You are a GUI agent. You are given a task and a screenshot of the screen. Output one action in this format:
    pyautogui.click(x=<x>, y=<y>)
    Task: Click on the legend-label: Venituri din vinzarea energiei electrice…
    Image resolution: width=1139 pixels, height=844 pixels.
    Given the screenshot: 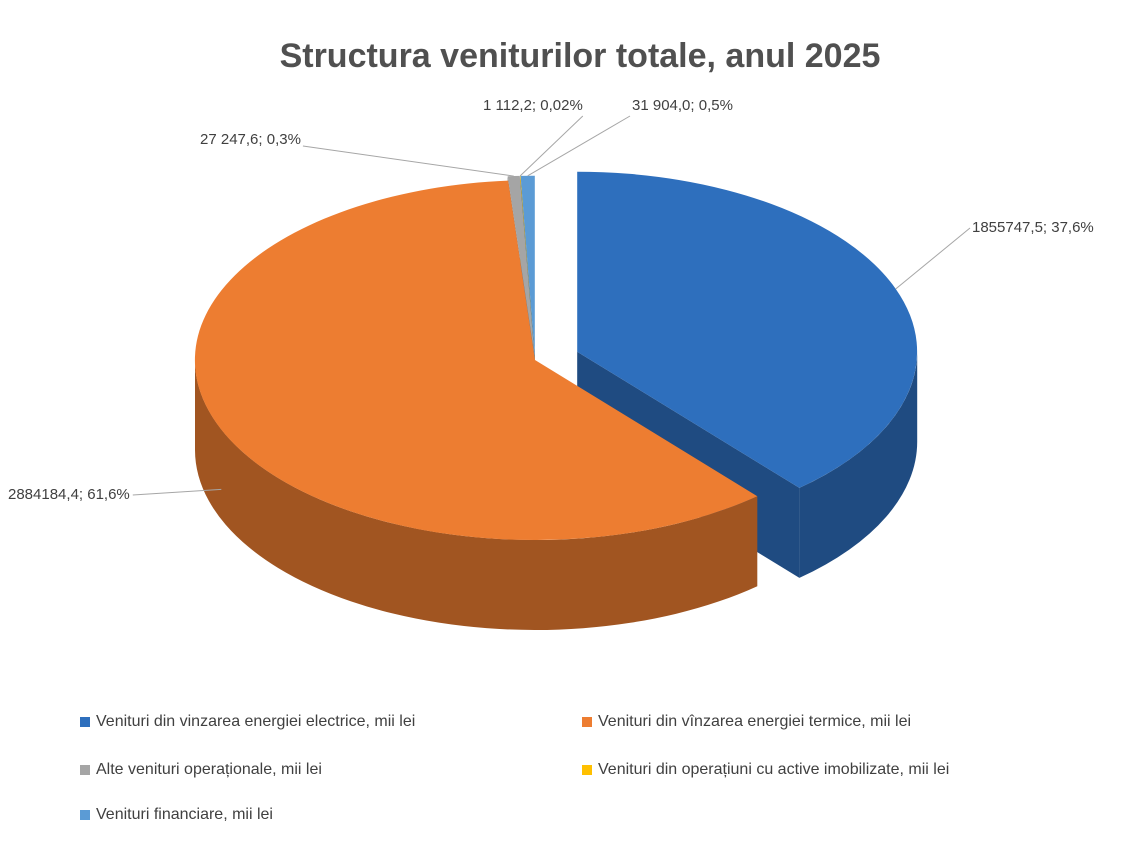 What is the action you would take?
    pyautogui.click(x=255, y=721)
    